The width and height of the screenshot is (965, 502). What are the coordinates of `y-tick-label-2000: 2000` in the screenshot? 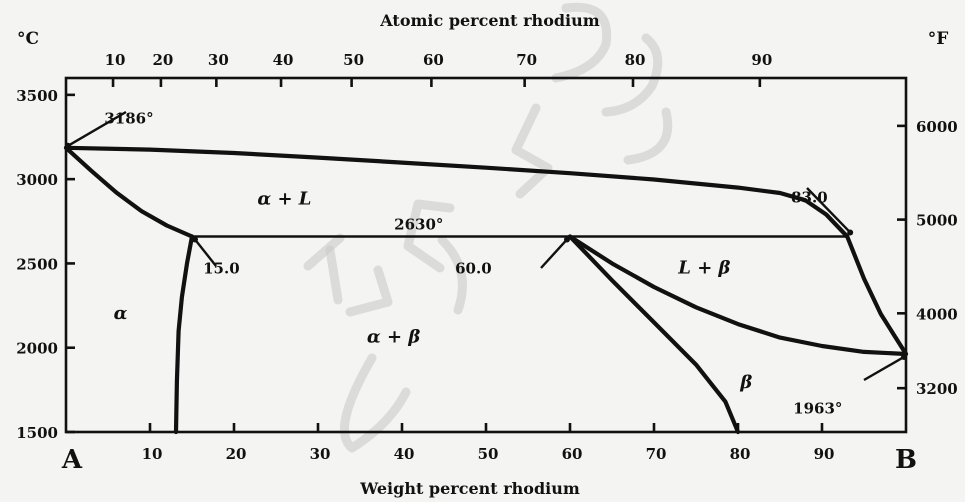 It's located at (37, 349).